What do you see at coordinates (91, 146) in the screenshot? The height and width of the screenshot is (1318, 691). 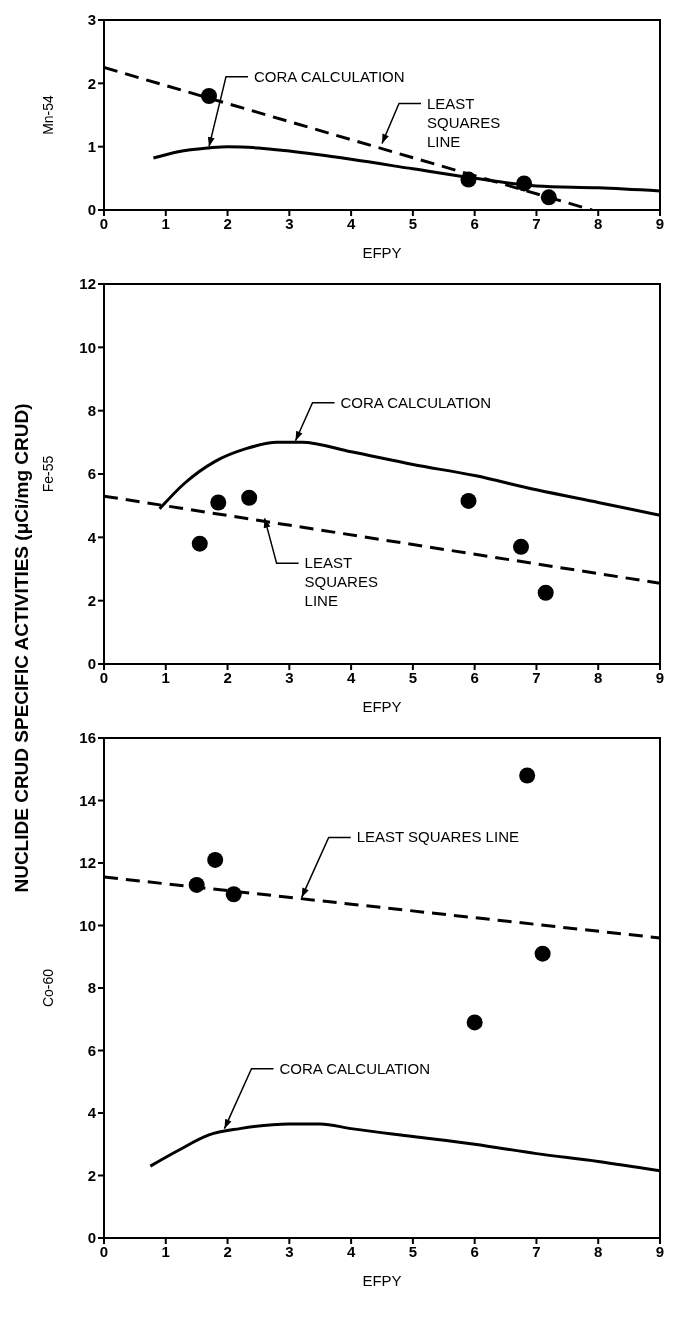 I see `y-tick-label: 1` at bounding box center [91, 146].